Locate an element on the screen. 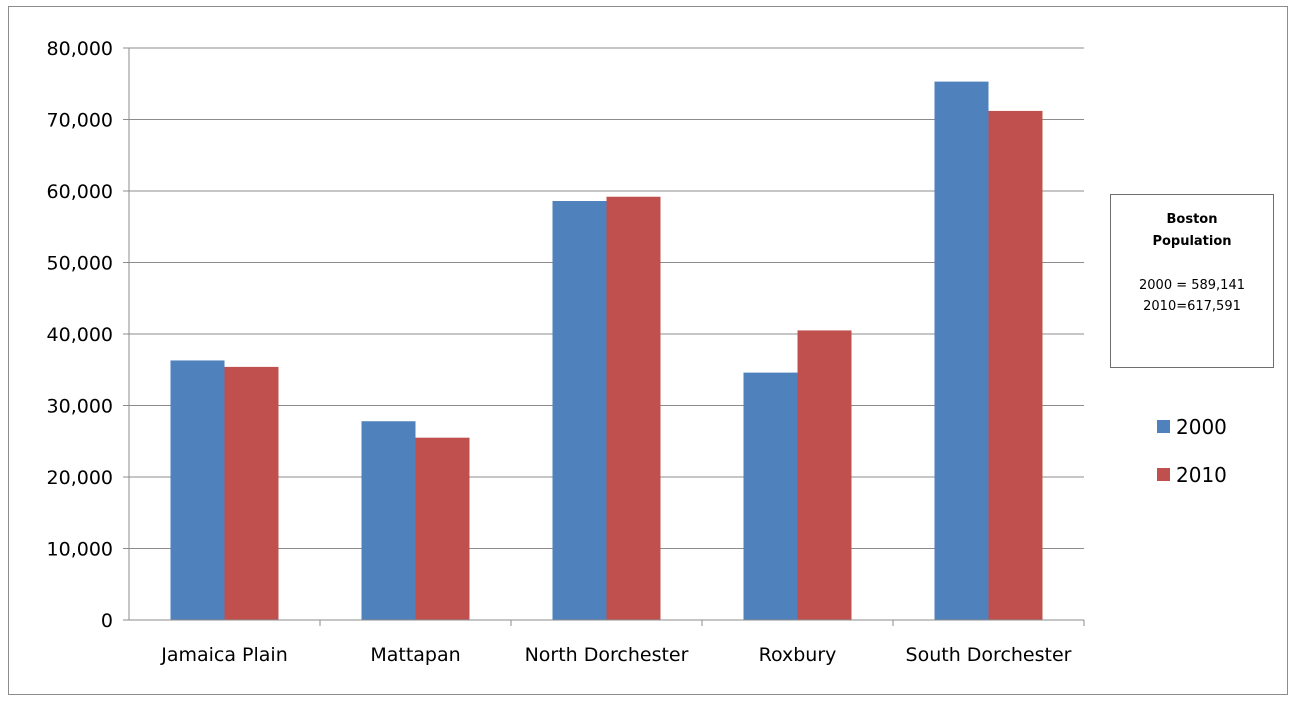  y-tick-label: 50,000 is located at coordinates (80, 264).